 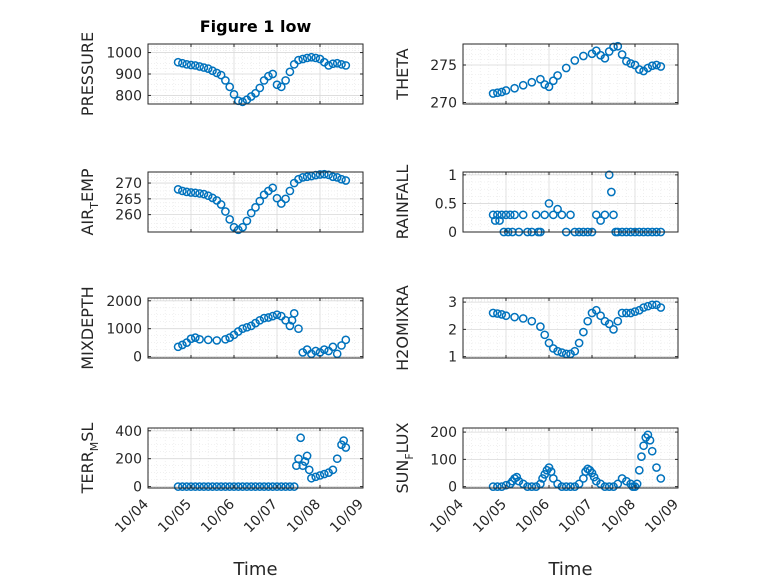 What do you see at coordinates (304, 516) in the screenshot?
I see `x-tick-label: 10/08` at bounding box center [304, 516].